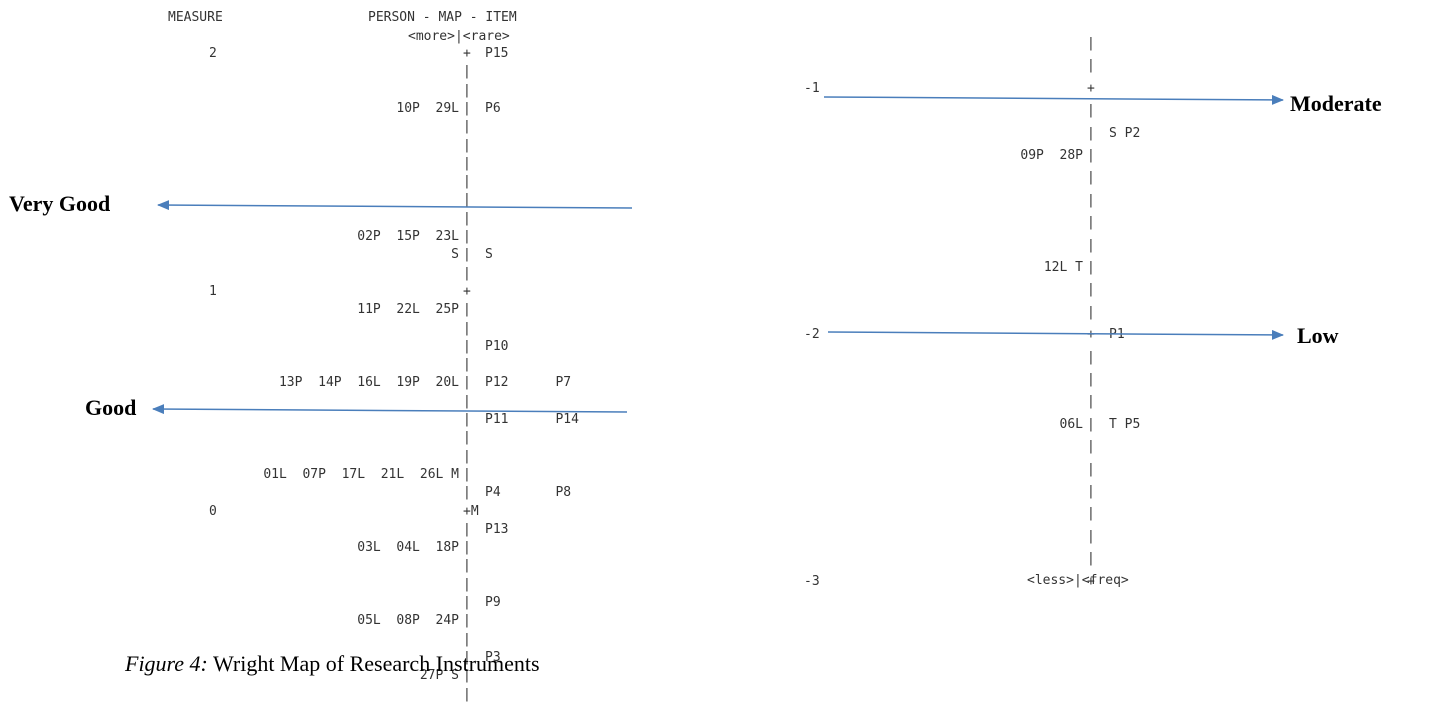 This screenshot has width=1429, height=709. I want to click on person-entries: 02P 15P 23L, so click(408, 236).